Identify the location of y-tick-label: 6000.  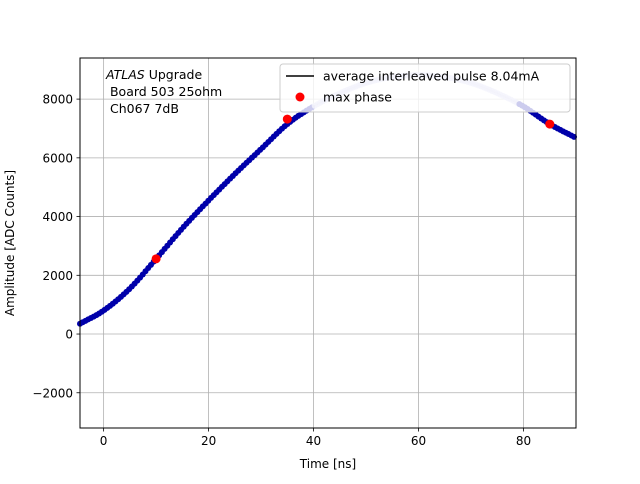
(57, 158).